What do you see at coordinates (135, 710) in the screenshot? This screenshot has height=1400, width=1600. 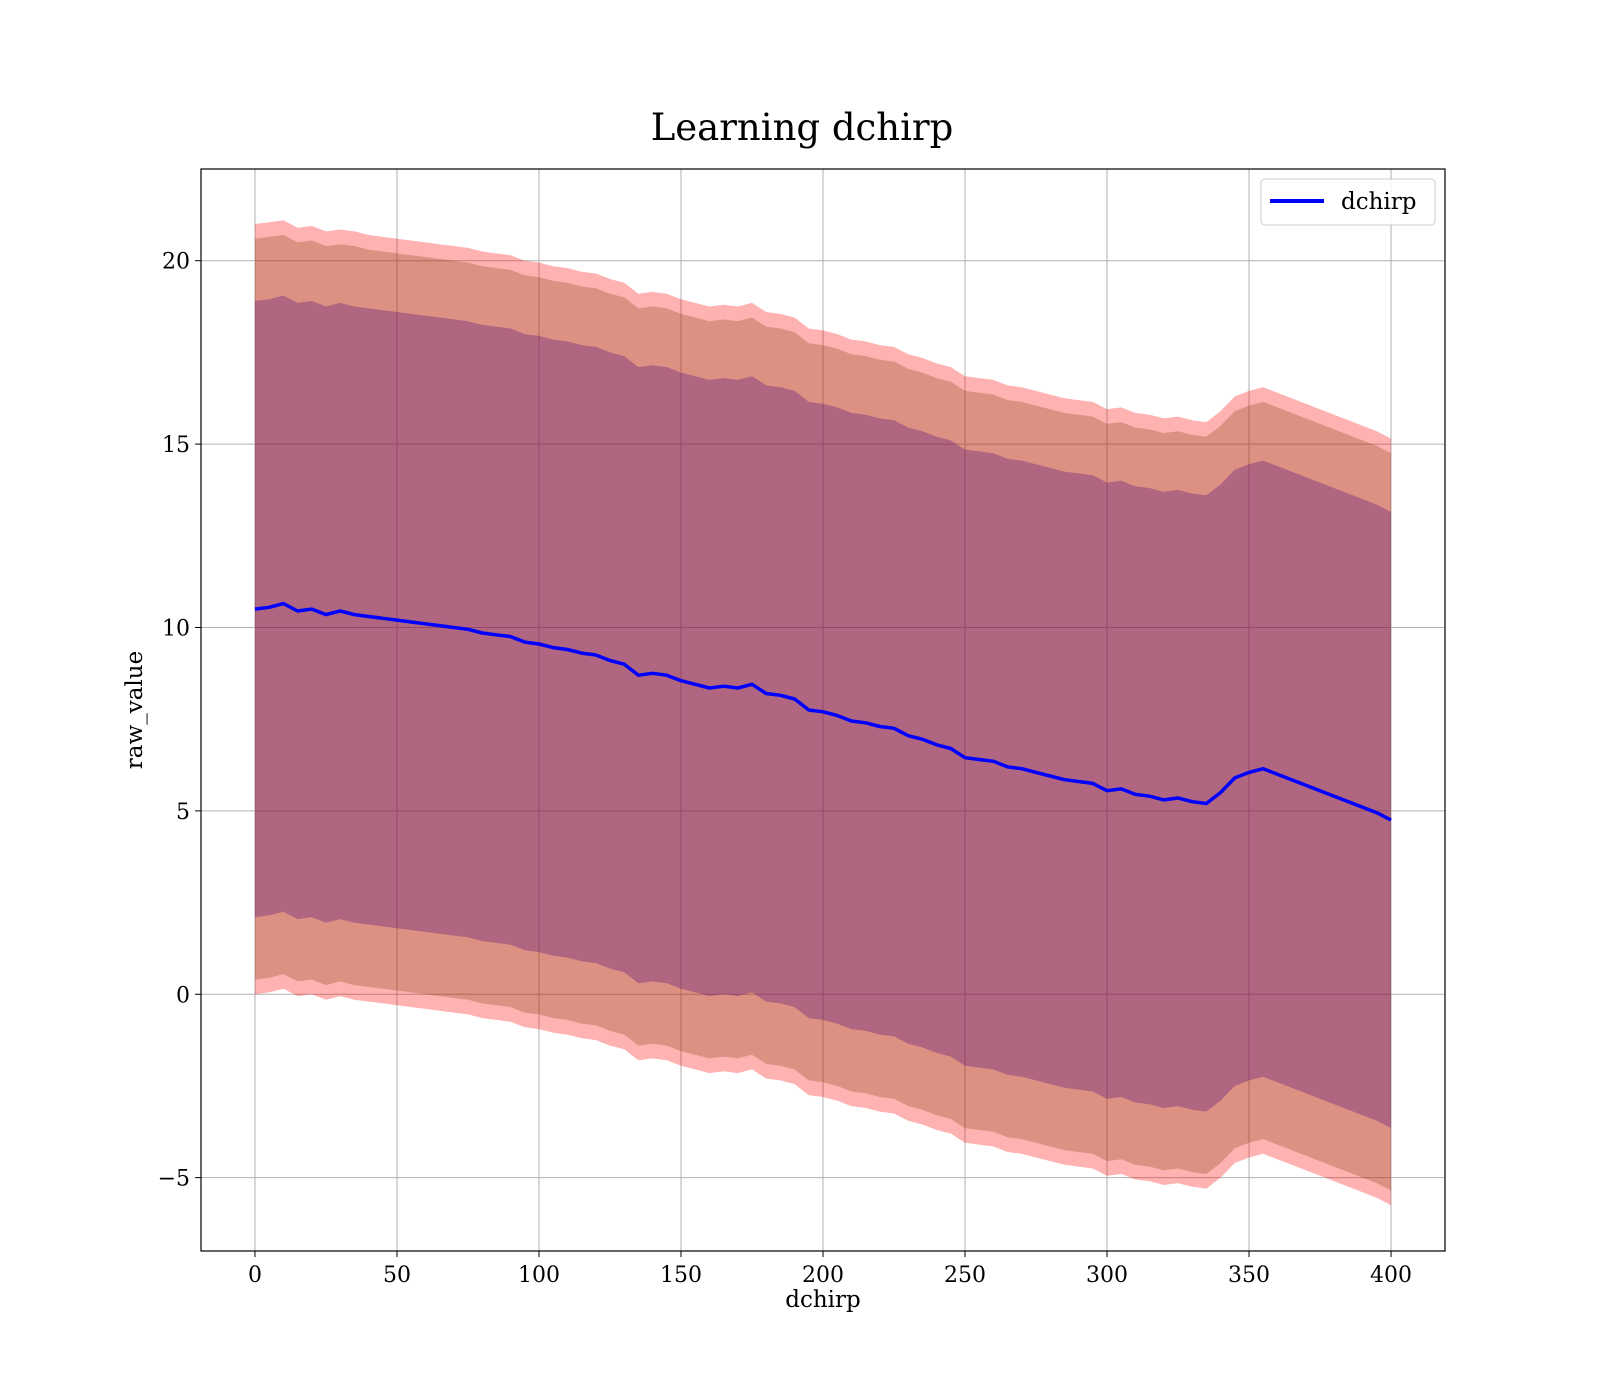 I see `y-axis-label: raw_value` at bounding box center [135, 710].